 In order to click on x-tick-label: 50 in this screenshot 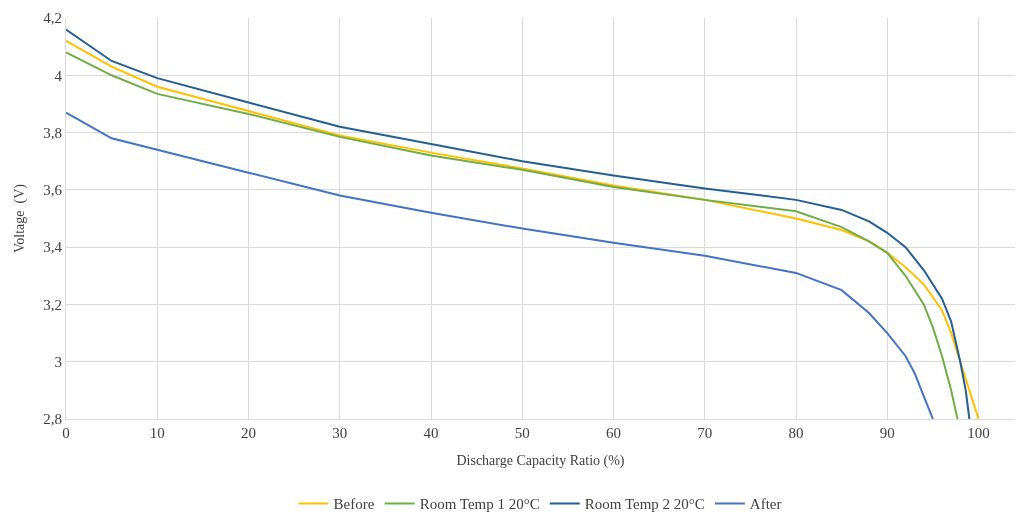, I will do `click(522, 433)`.